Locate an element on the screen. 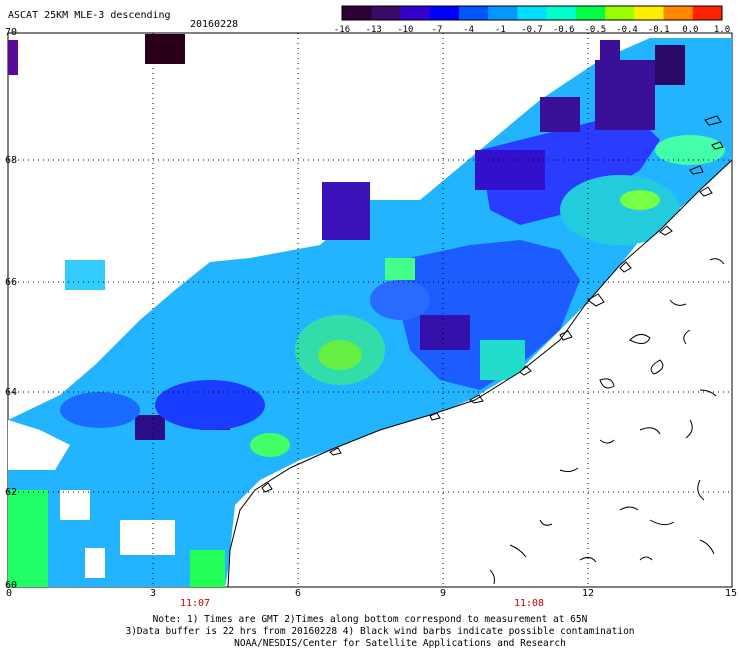 The width and height of the screenshot is (740, 650). colorbar-tick-label: -7 is located at coordinates (437, 30).